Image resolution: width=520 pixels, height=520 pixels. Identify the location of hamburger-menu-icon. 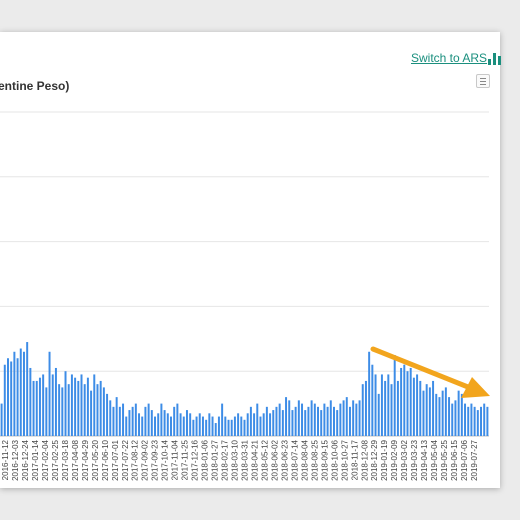
(483, 81).